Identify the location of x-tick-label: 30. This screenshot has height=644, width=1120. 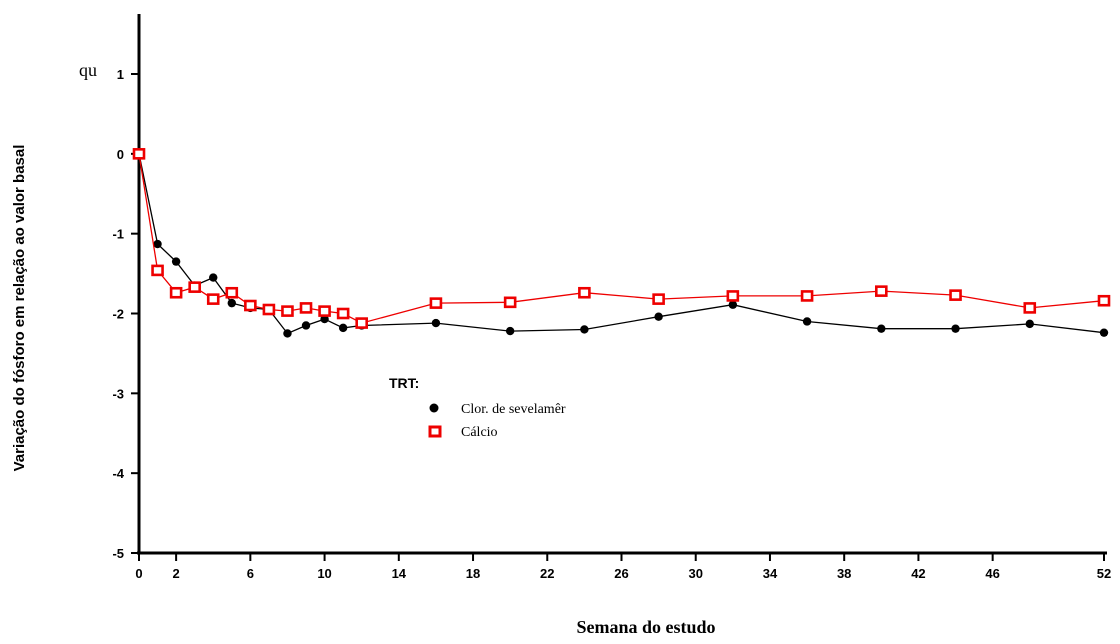
(695, 573).